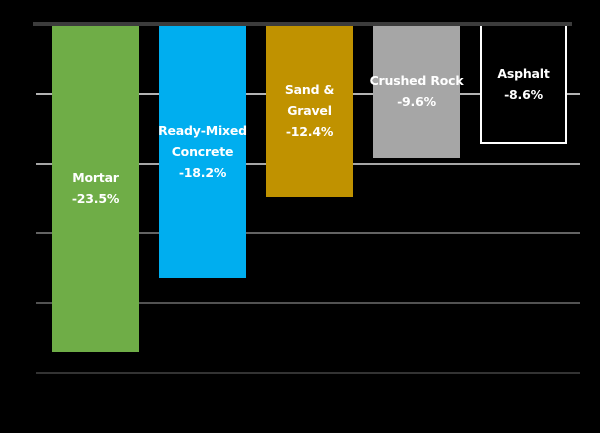  I want to click on bar-mortar: Mortar -23.5%, so click(95, 188).